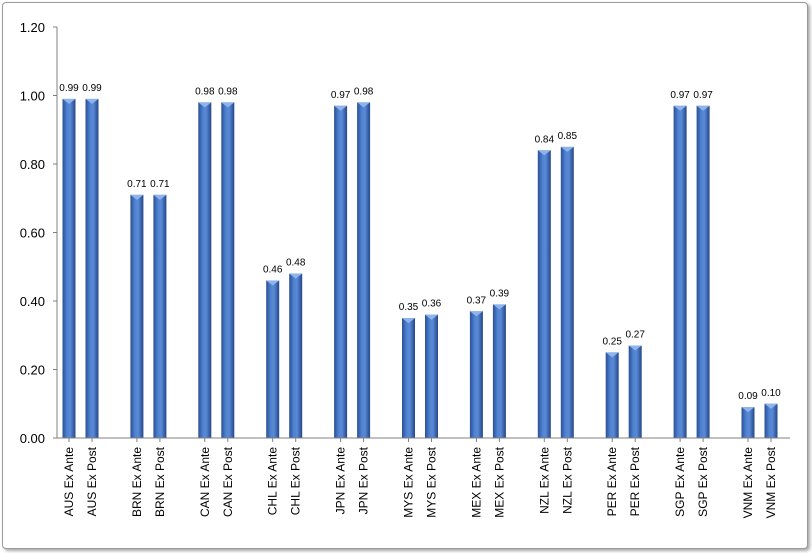 This screenshot has height=553, width=812. Describe the element at coordinates (92, 481) in the screenshot. I see `x-tick-label: AUS Ex Post` at that location.